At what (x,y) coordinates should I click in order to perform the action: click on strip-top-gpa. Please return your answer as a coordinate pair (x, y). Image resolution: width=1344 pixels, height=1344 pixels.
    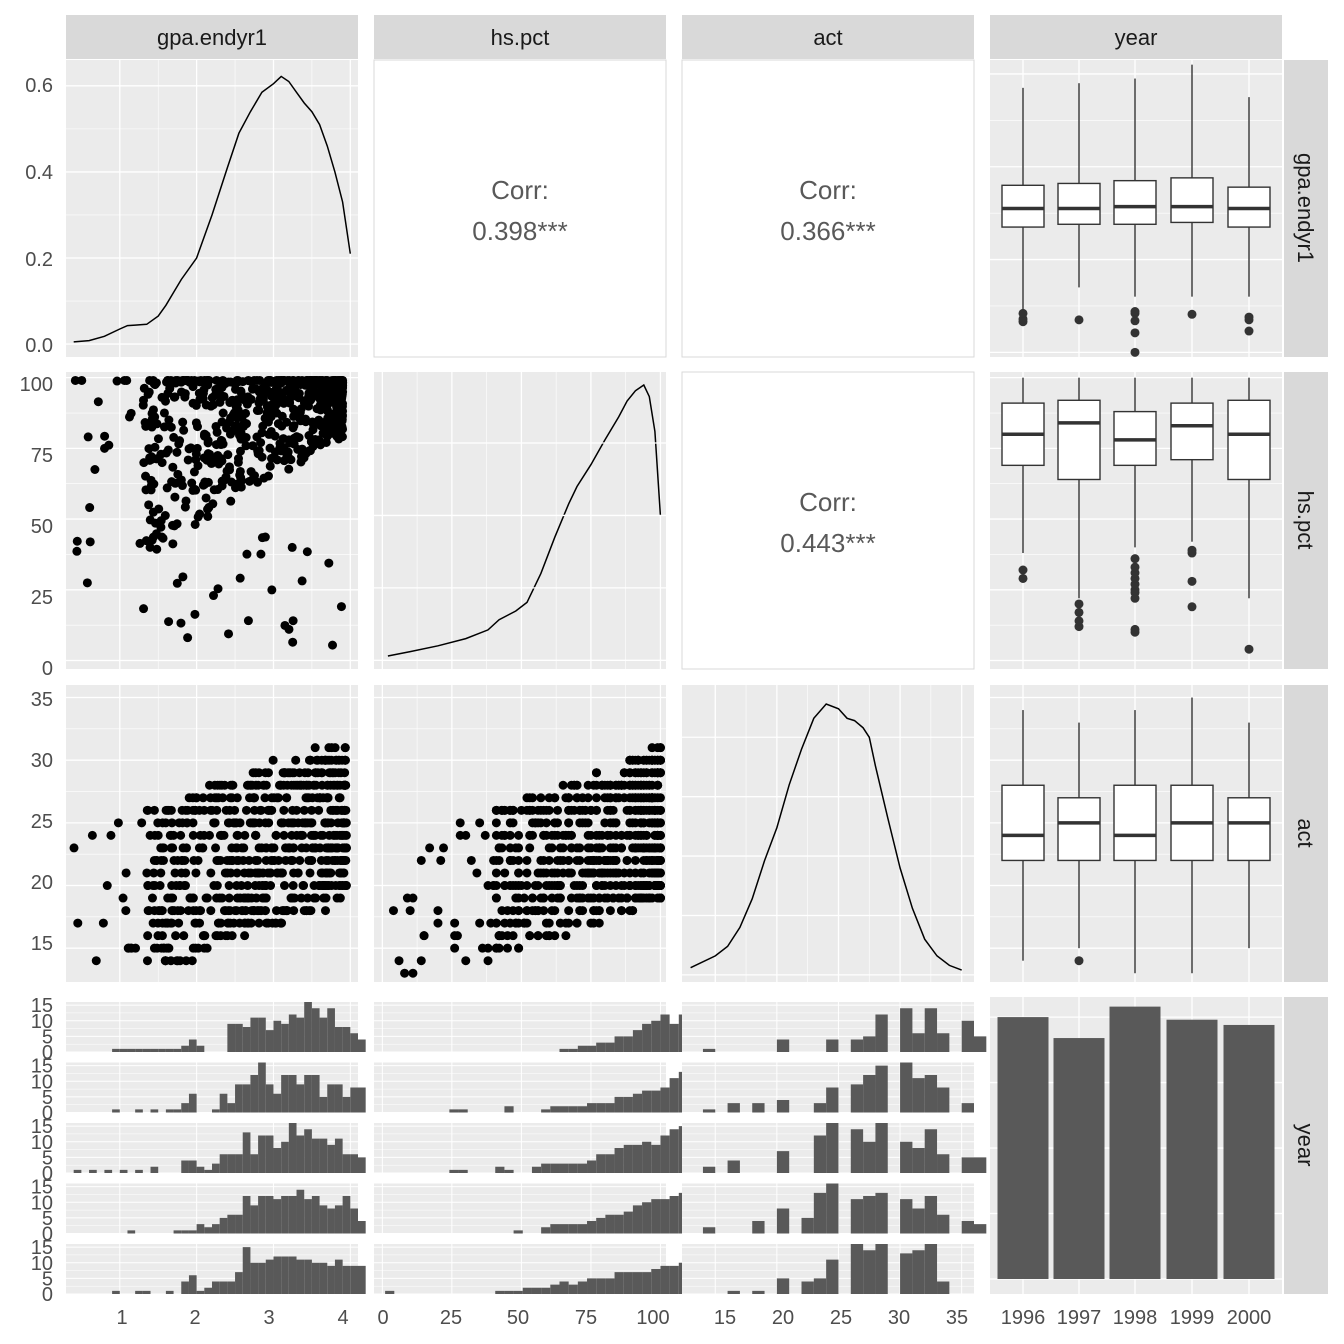
    Looking at the image, I should click on (212, 37).